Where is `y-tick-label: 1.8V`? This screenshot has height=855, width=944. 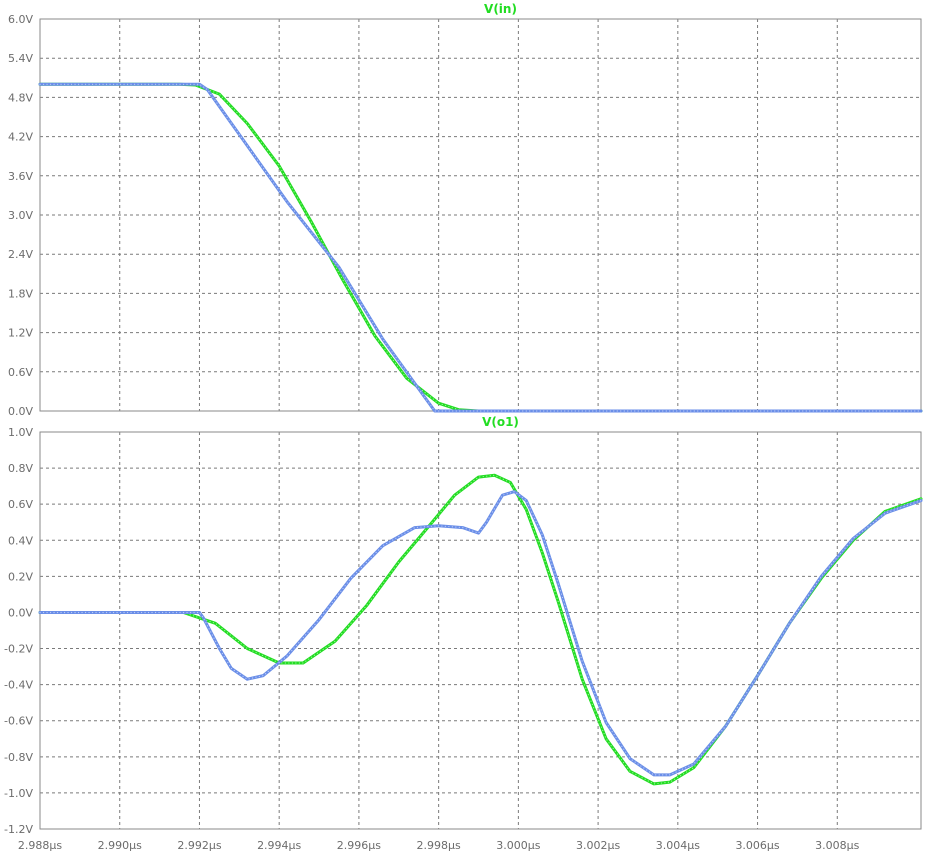
y-tick-label: 1.8V is located at coordinates (20, 293).